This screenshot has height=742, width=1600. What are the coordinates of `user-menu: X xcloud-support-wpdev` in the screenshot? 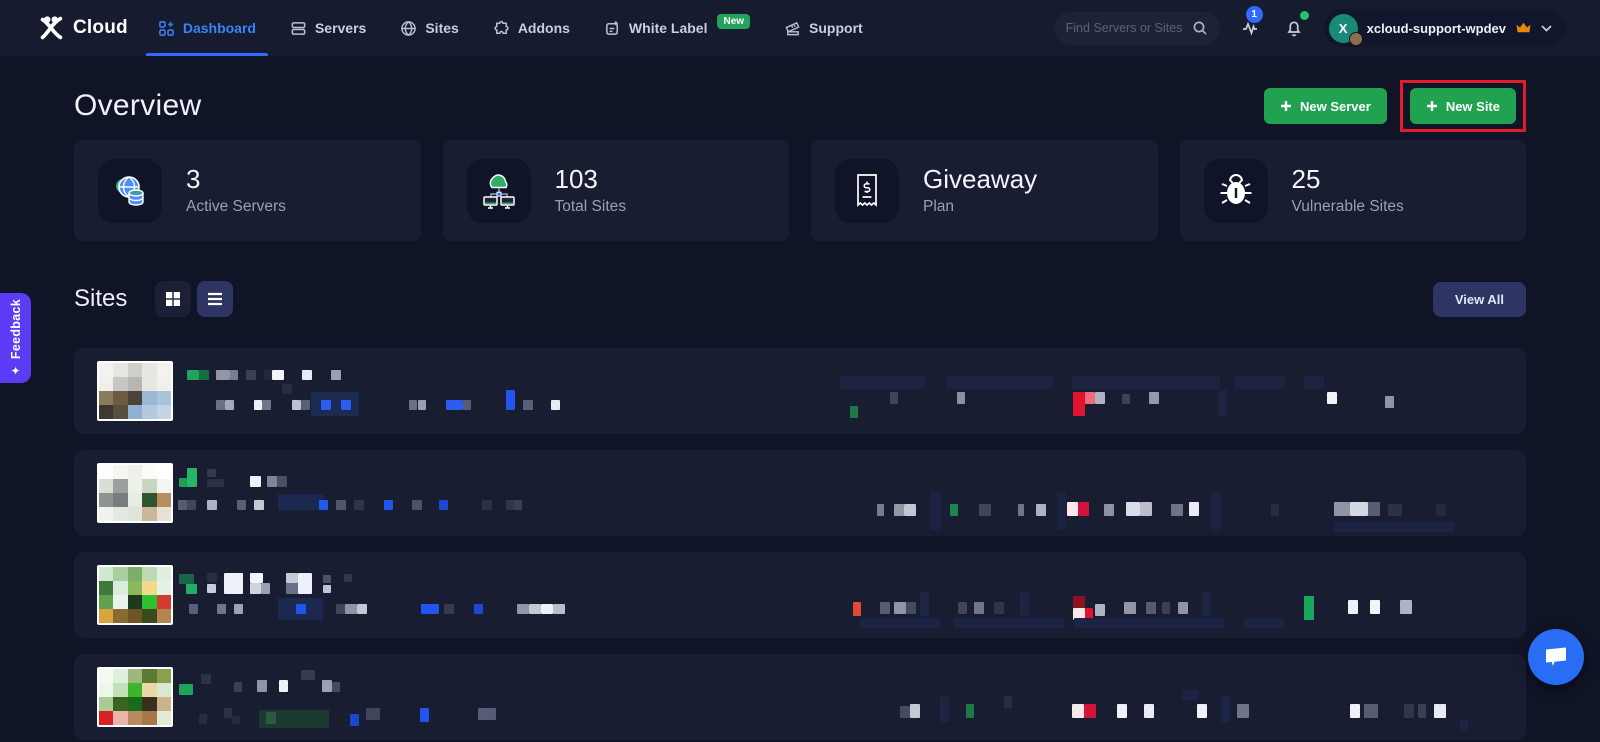 It's located at (1444, 28).